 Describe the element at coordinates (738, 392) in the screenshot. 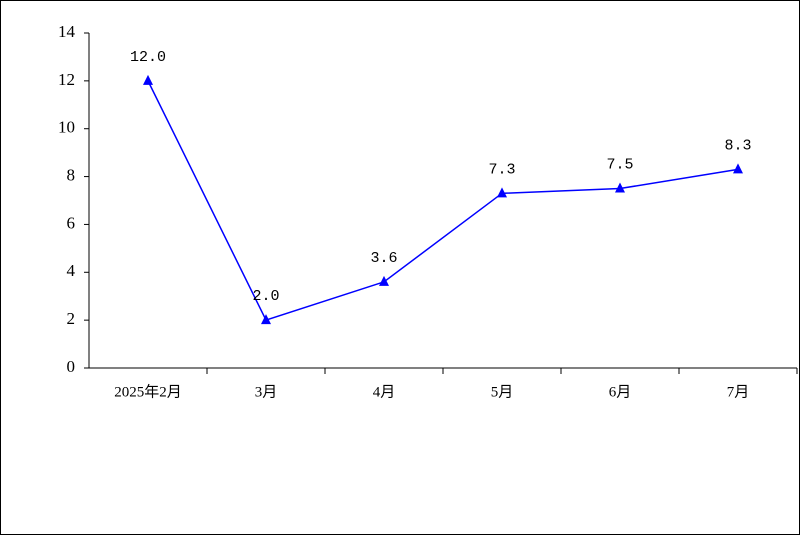

I see `x-tick-label: 7月` at that location.